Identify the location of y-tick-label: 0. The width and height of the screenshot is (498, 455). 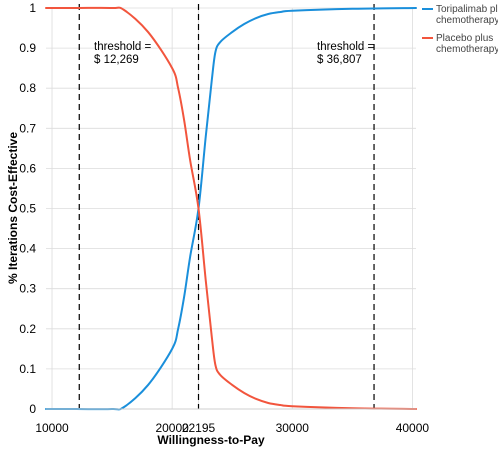
(32, 409).